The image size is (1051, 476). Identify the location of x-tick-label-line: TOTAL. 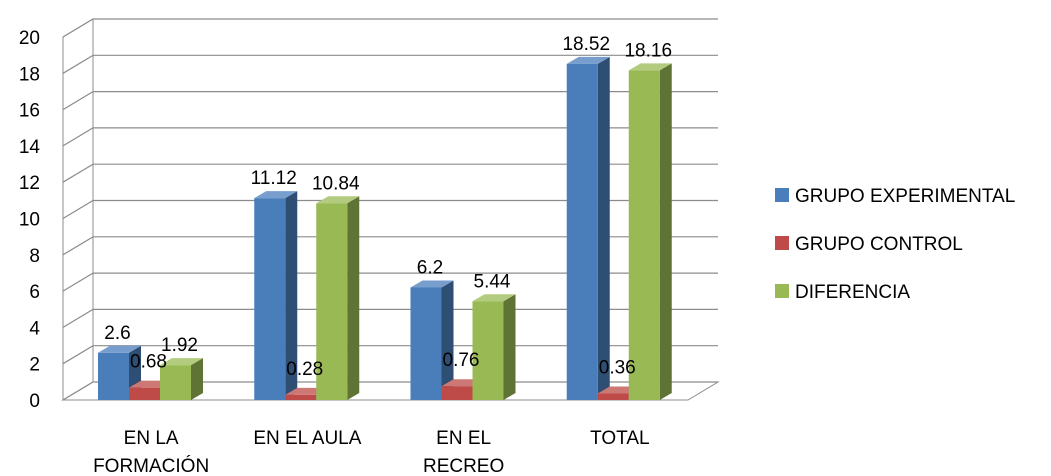
(619, 438).